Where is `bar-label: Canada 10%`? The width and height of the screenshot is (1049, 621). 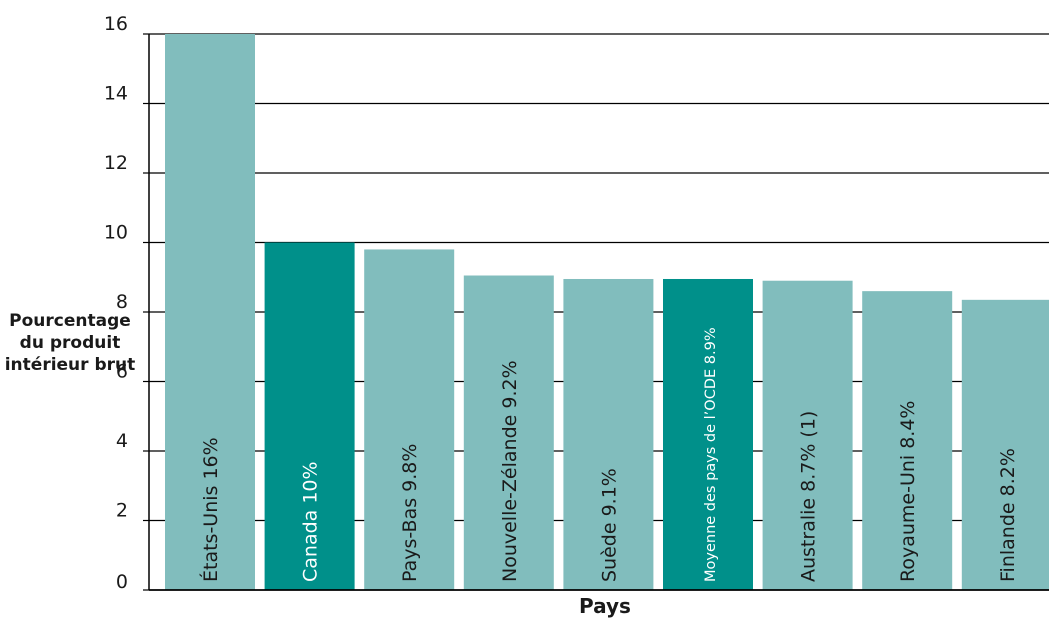
bar-label: Canada 10% is located at coordinates (311, 521).